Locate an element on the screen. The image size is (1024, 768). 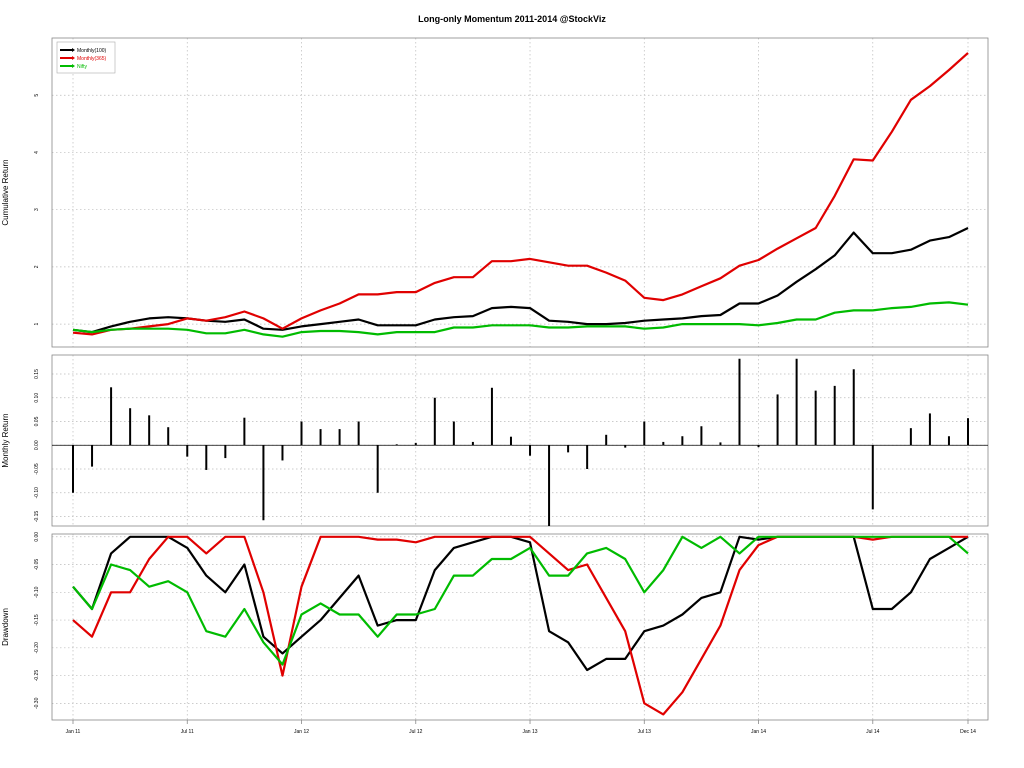
x-tick-label: Jan 14 is located at coordinates (758, 732).